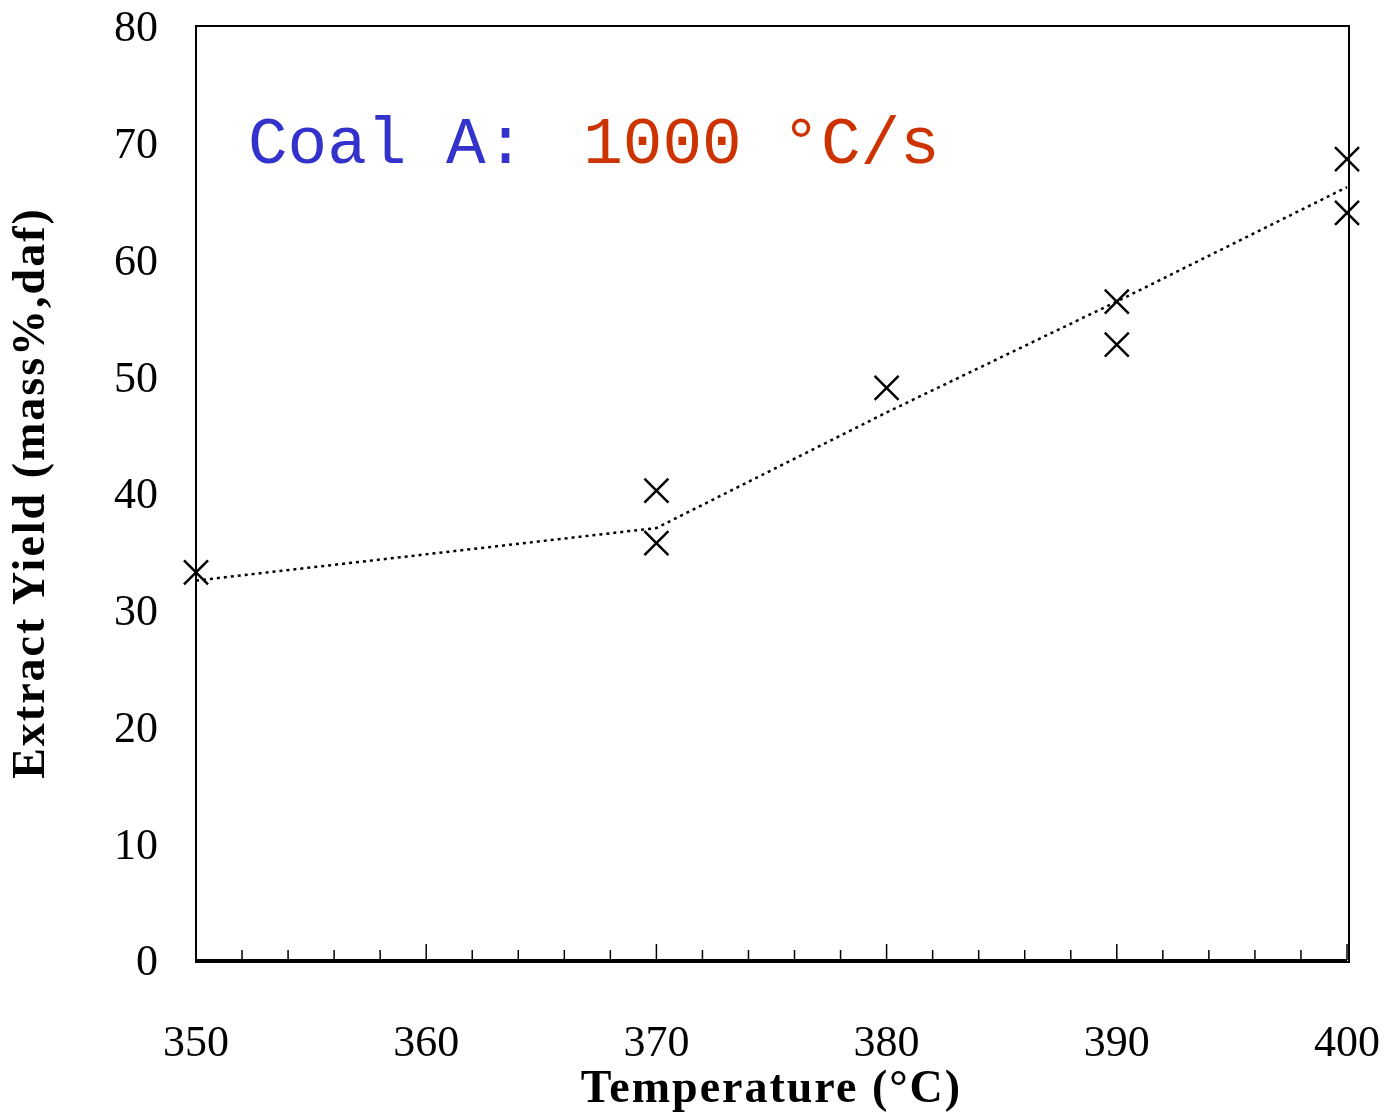 This screenshot has width=1397, height=1116. What do you see at coordinates (426, 1041) in the screenshot?
I see `x-tick-label: 360` at bounding box center [426, 1041].